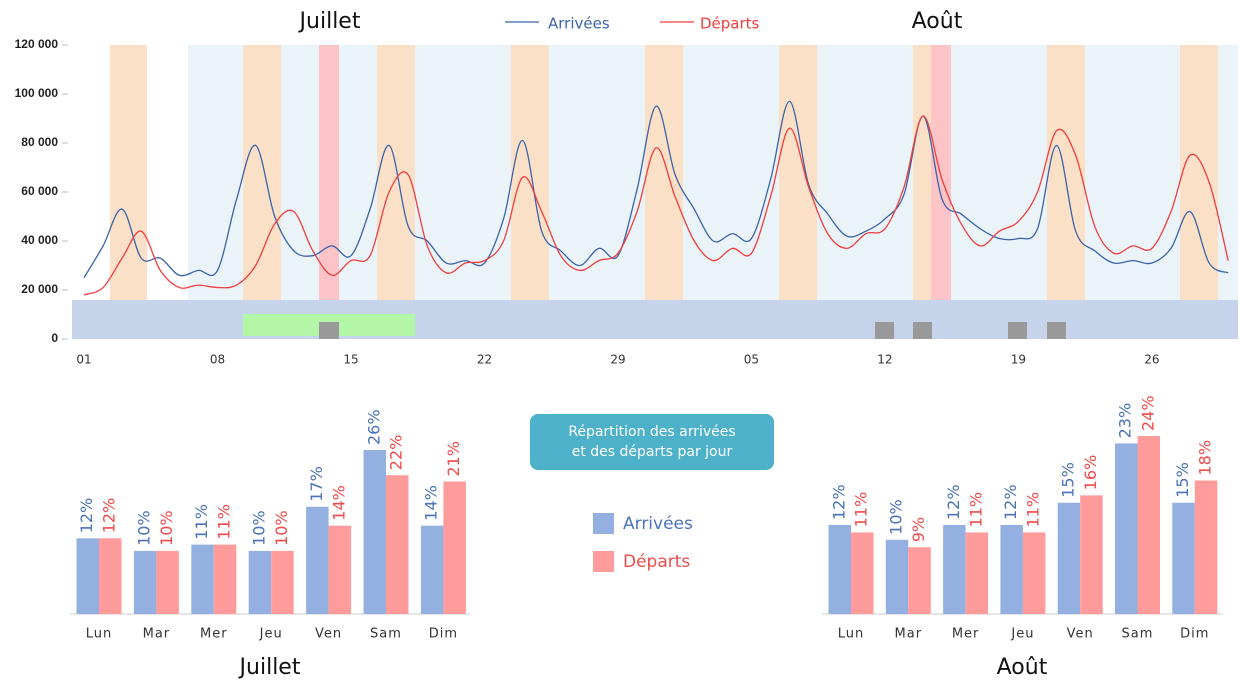 The image size is (1241, 682). I want to click on value-label: 22%, so click(396, 453).